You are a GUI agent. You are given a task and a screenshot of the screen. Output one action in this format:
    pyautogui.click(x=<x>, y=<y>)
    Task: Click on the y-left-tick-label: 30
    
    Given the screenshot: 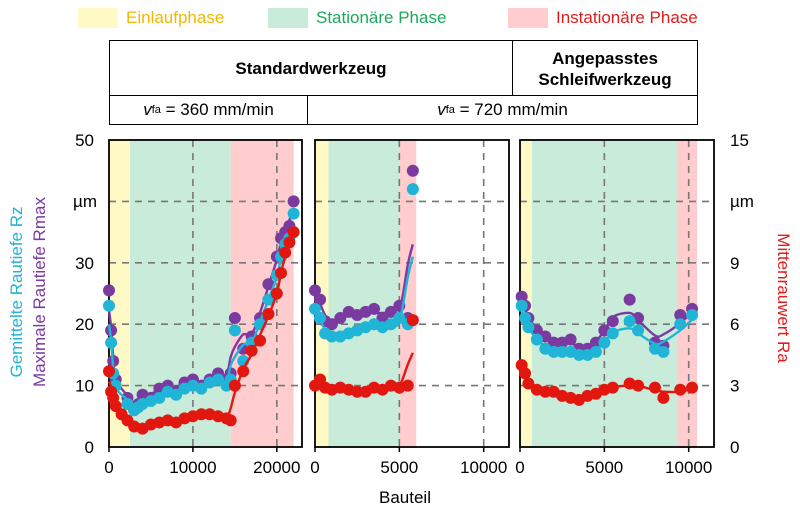 What is the action you would take?
    pyautogui.click(x=84, y=263)
    